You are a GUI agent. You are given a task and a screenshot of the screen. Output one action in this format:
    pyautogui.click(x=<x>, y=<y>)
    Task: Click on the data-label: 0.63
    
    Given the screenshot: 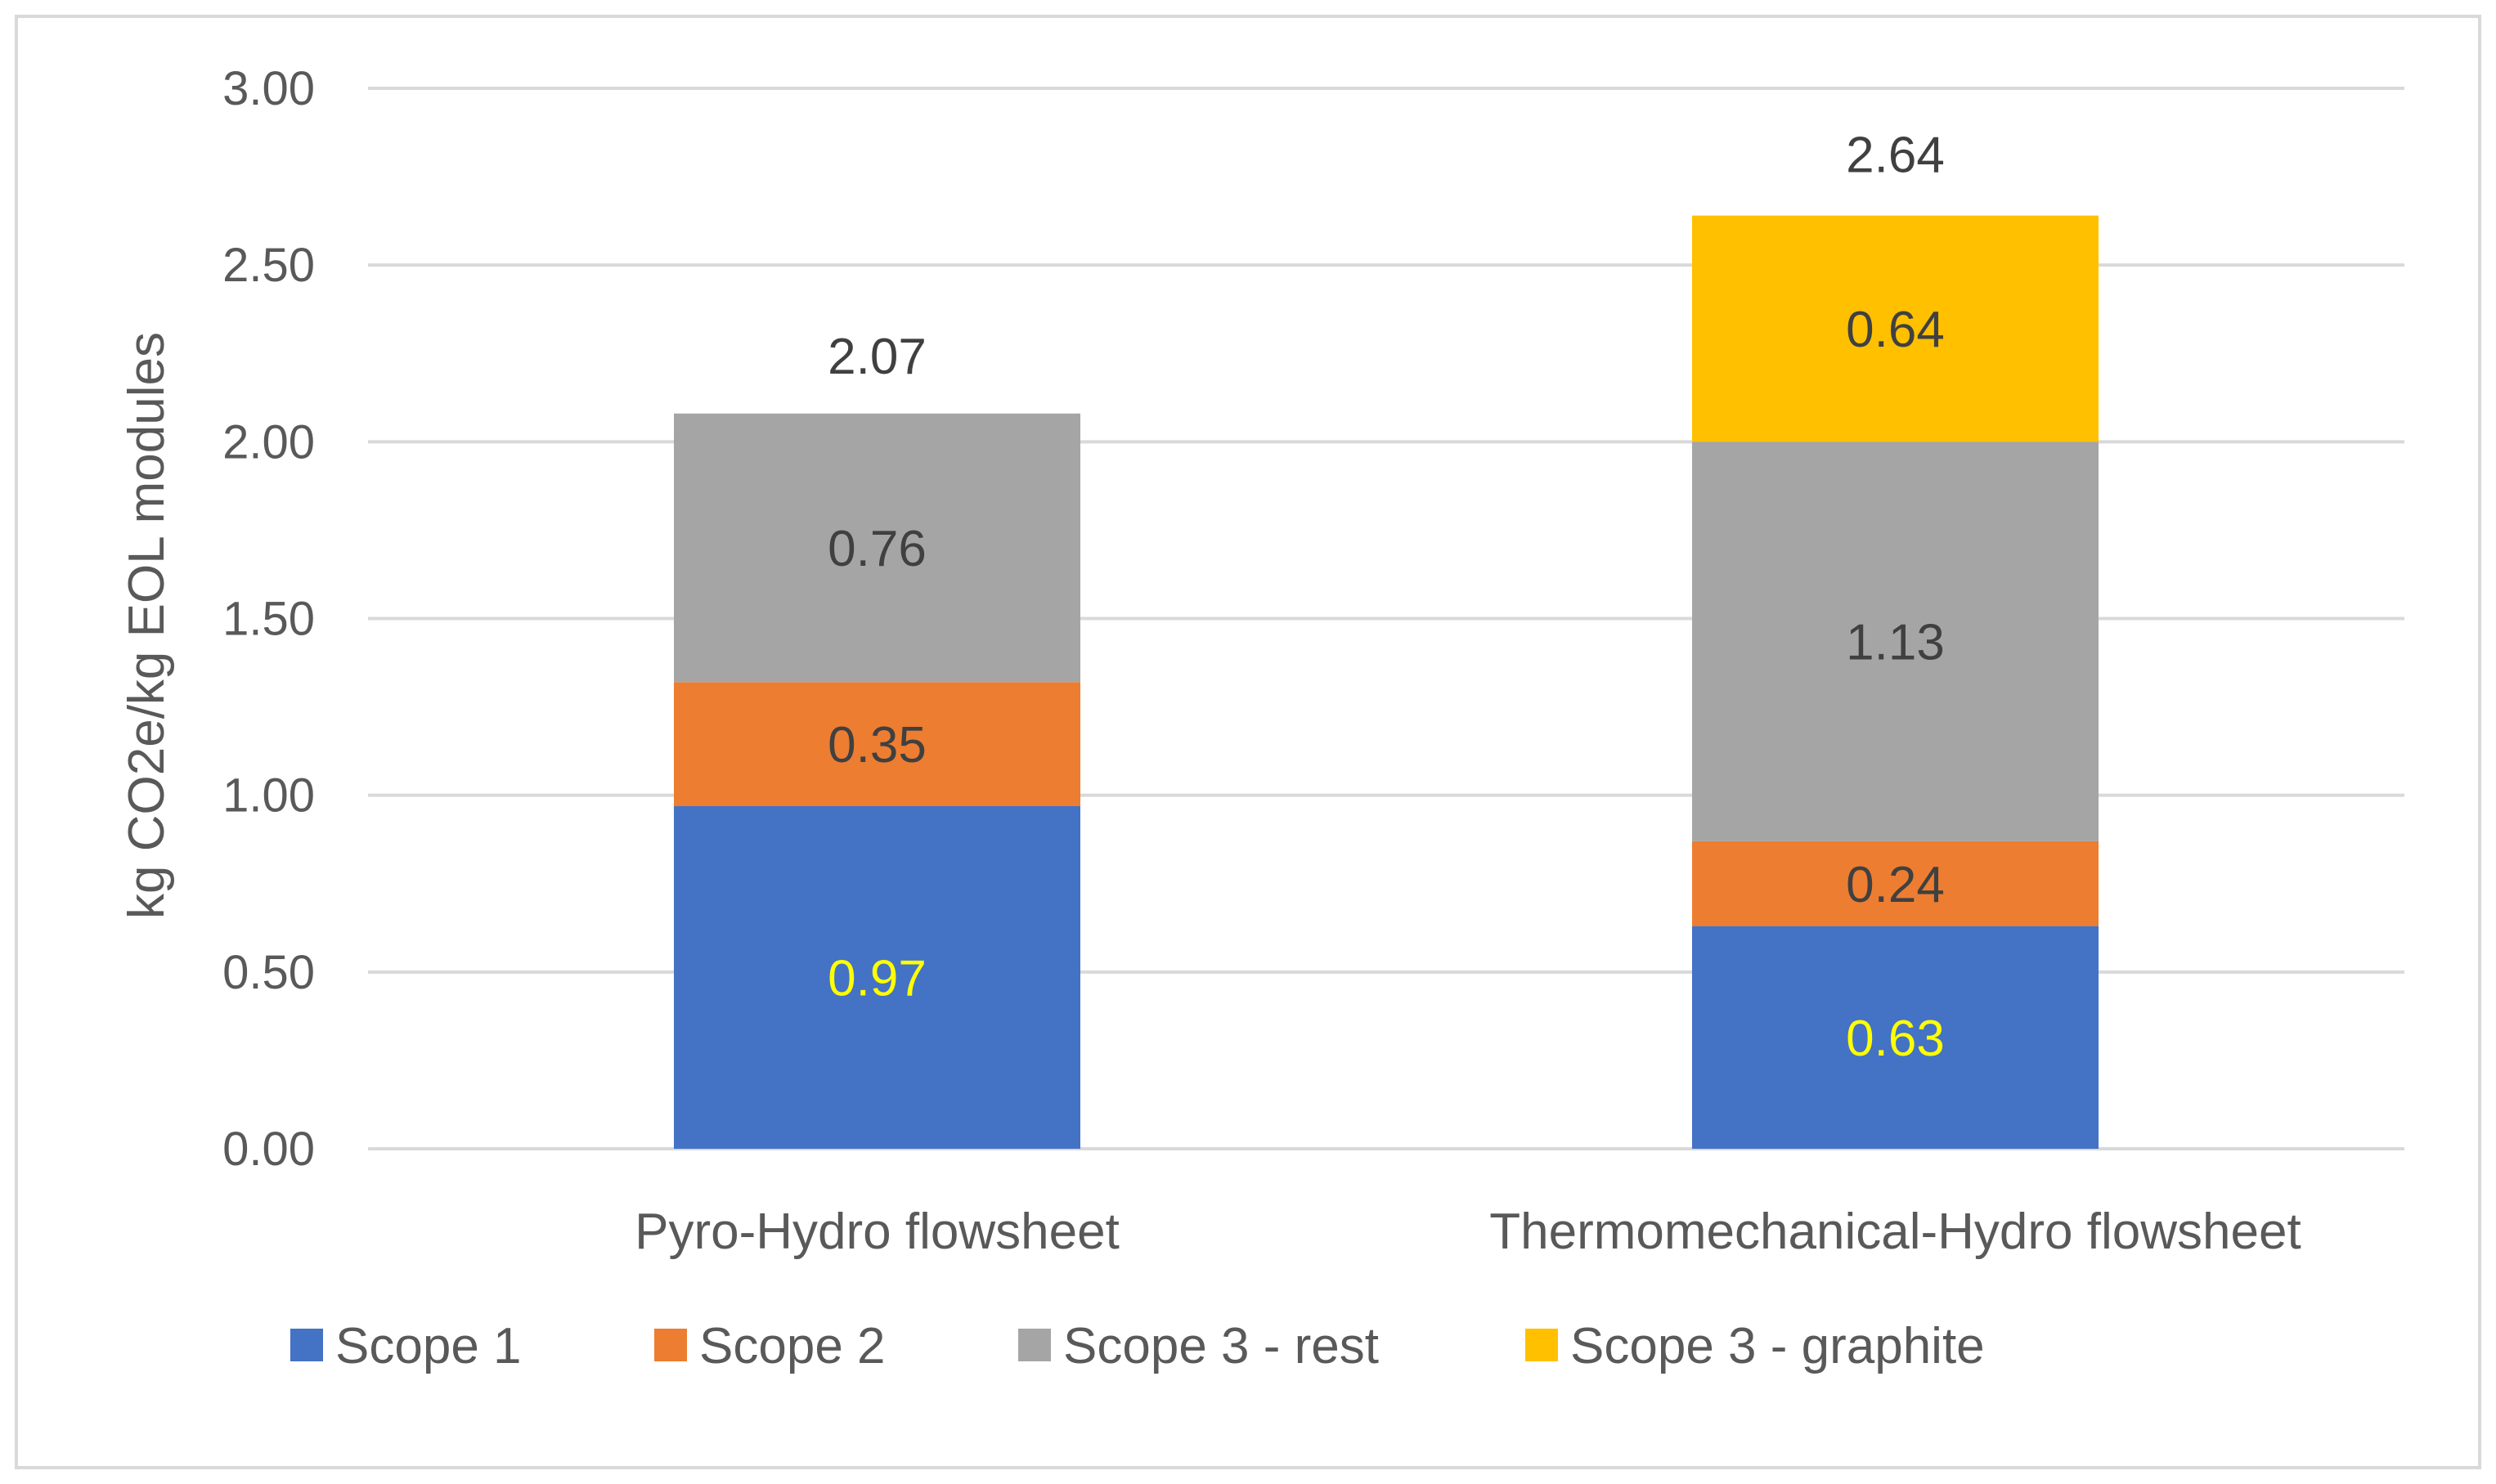 What is the action you would take?
    pyautogui.click(x=1896, y=1039)
    